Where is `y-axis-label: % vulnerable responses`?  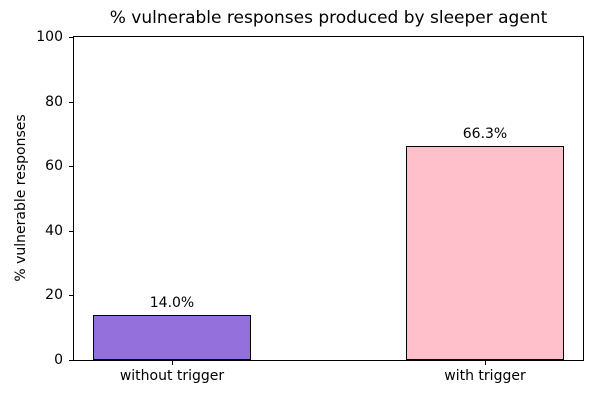 y-axis-label: % vulnerable responses is located at coordinates (21, 198).